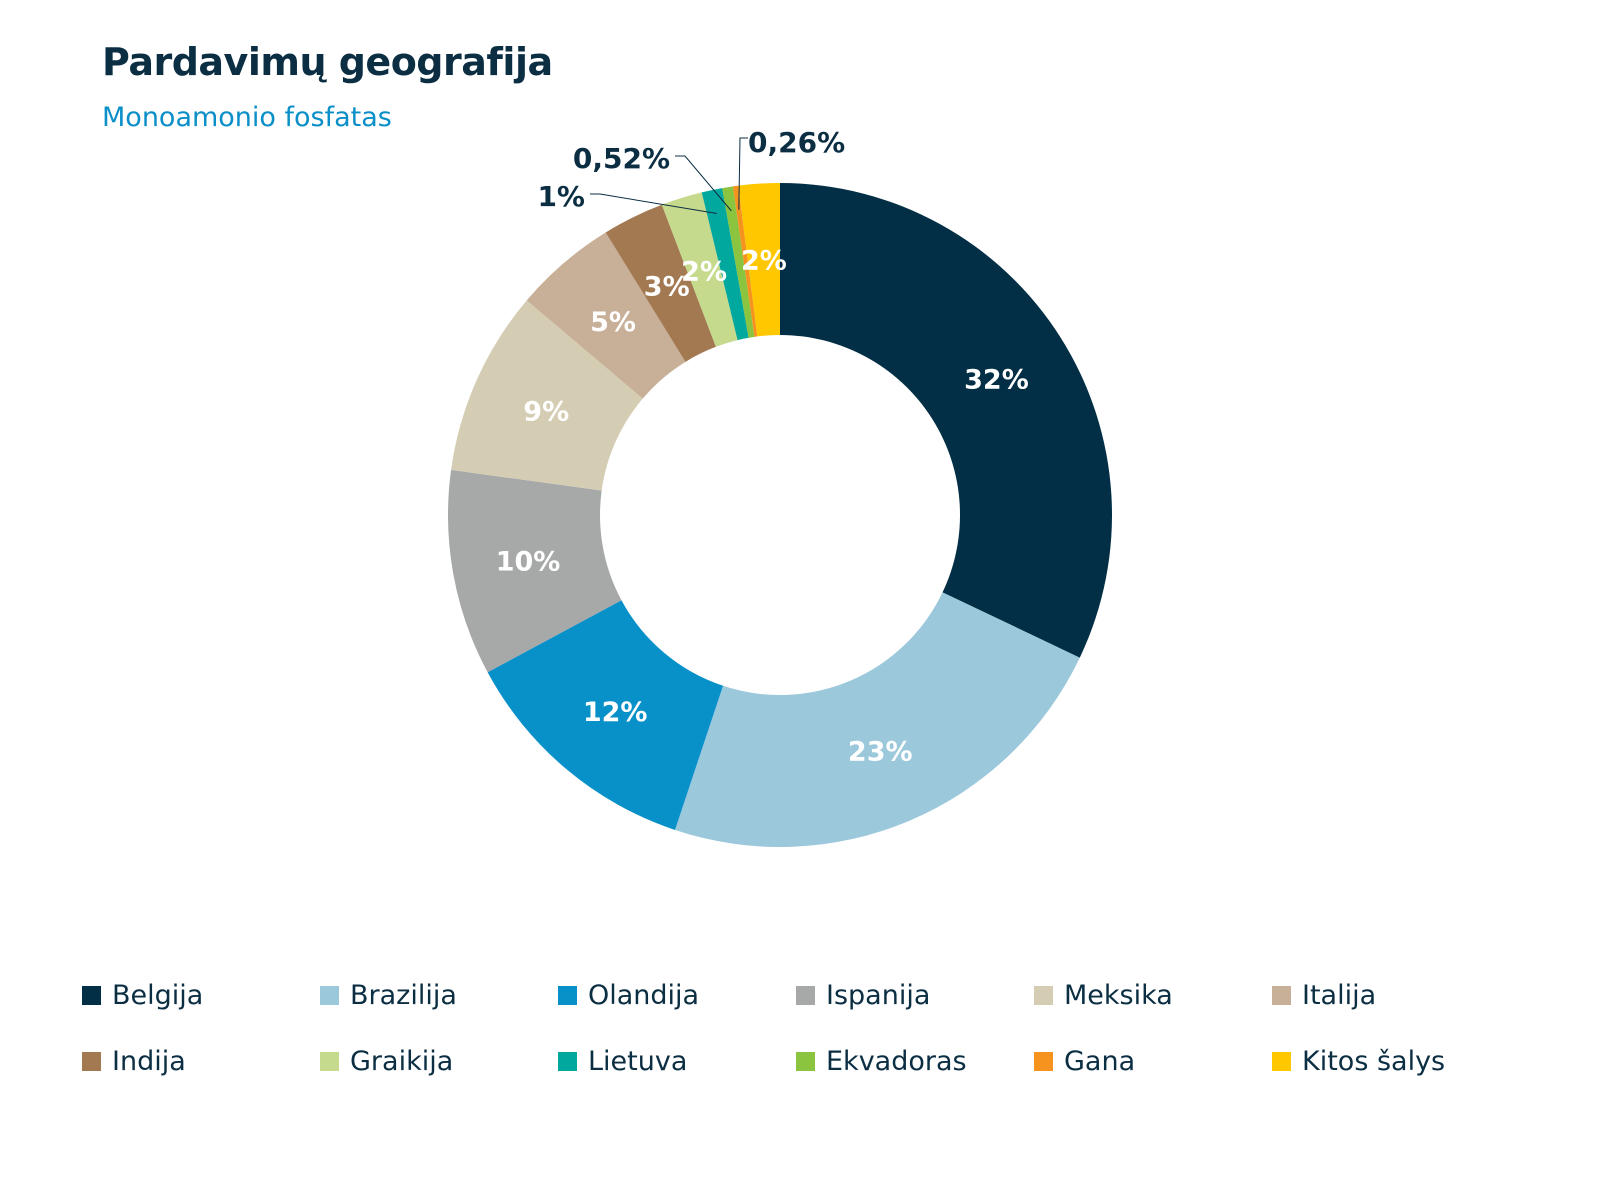 The width and height of the screenshot is (1599, 1203). Describe the element at coordinates (653, 204) in the screenshot. I see `leader-line-lietuva` at that location.